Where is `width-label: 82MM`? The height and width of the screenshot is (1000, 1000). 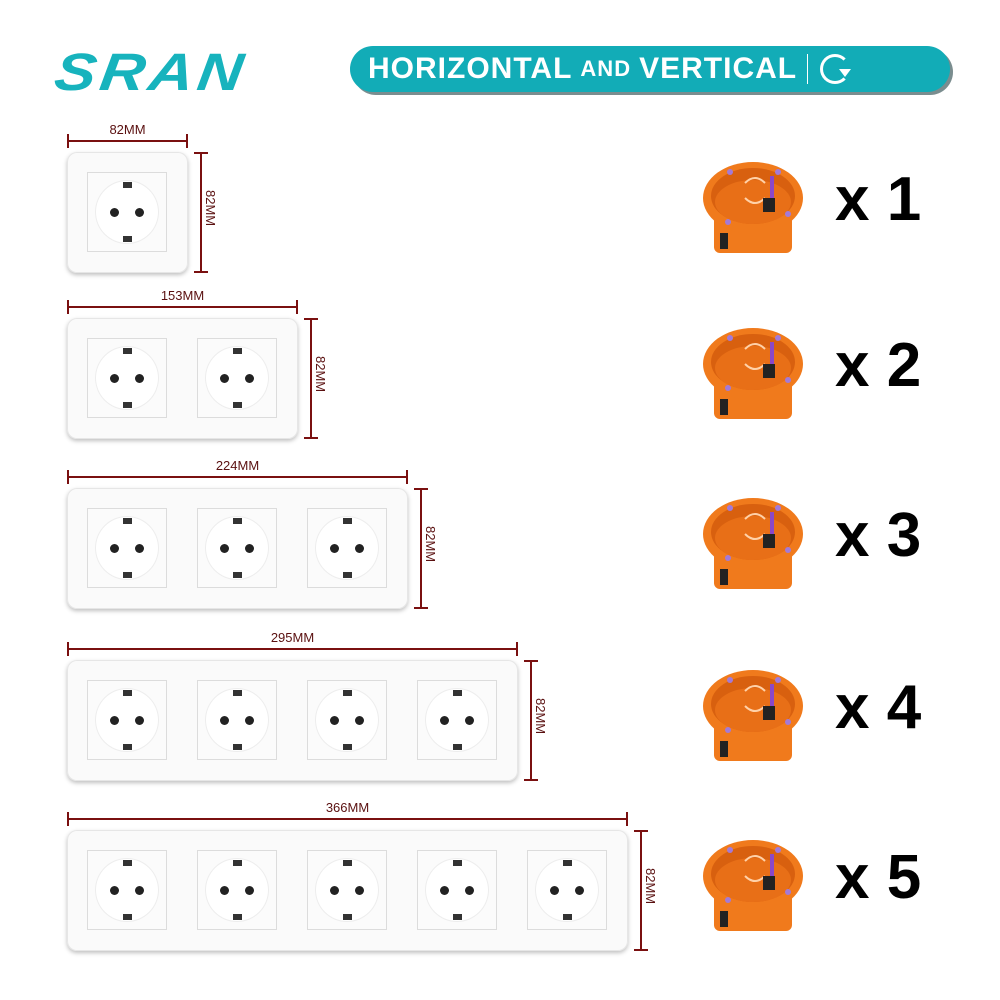 width-label: 82MM is located at coordinates (127, 129).